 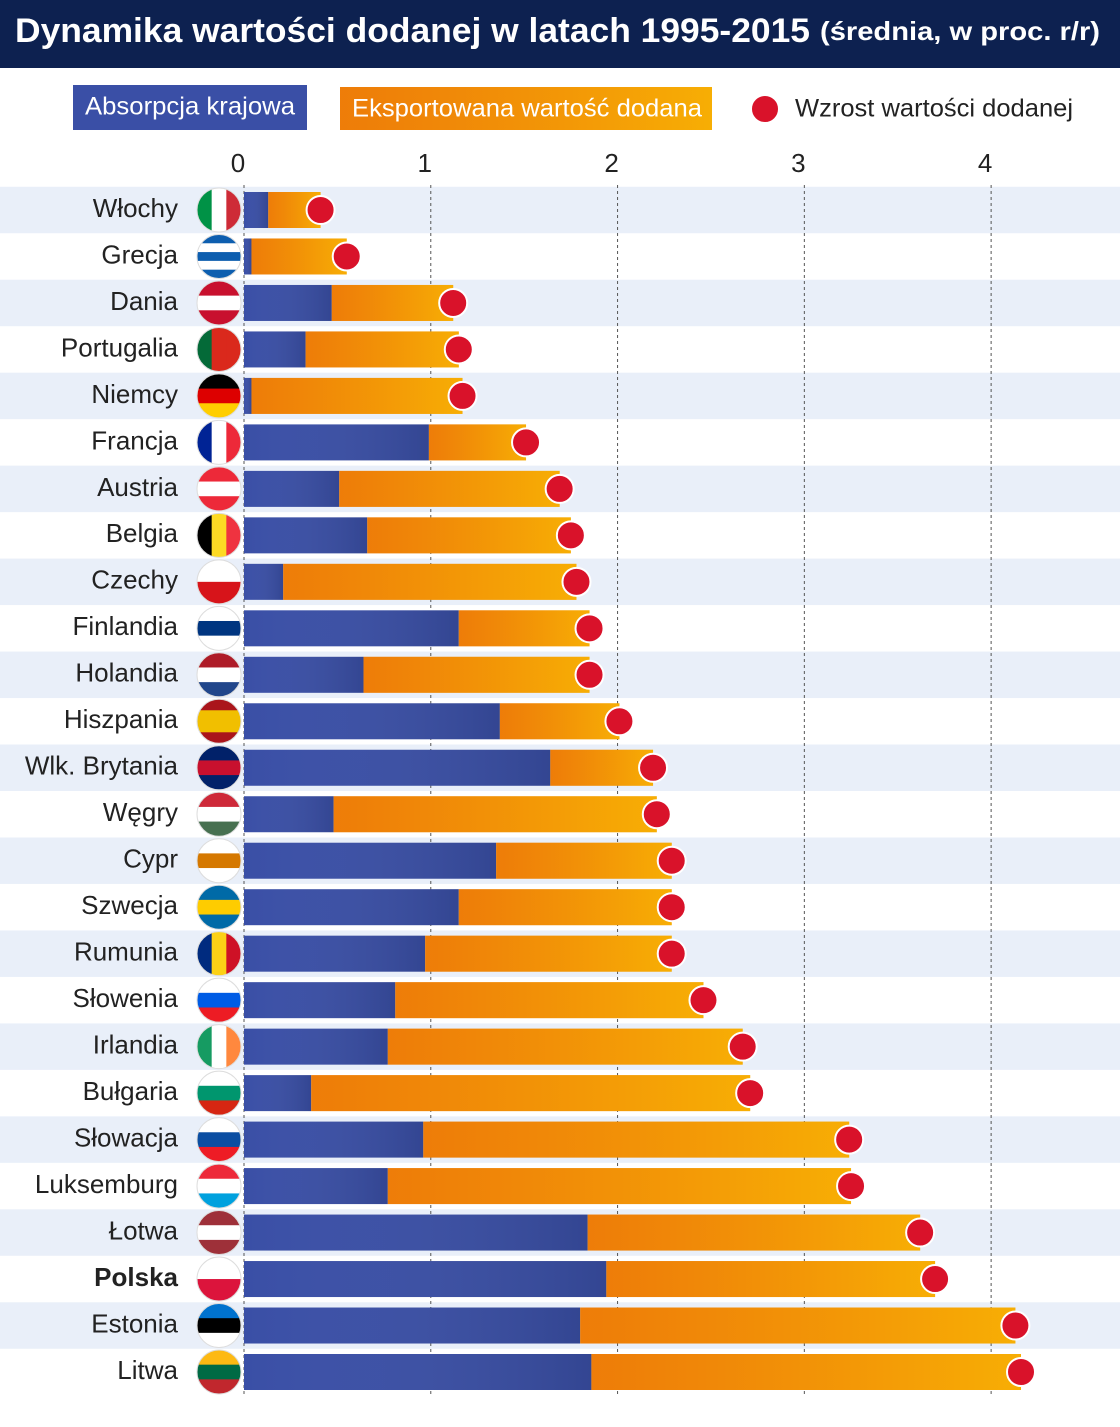 I want to click on y-tick-label: Estonia, so click(x=134, y=1323).